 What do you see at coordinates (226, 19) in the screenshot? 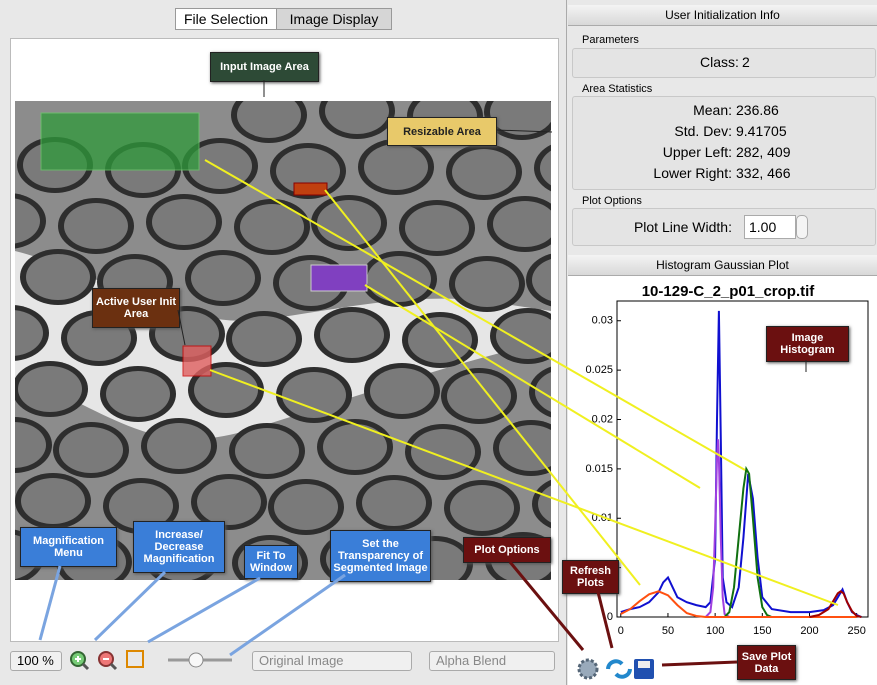
I see `tab: File Selection` at bounding box center [226, 19].